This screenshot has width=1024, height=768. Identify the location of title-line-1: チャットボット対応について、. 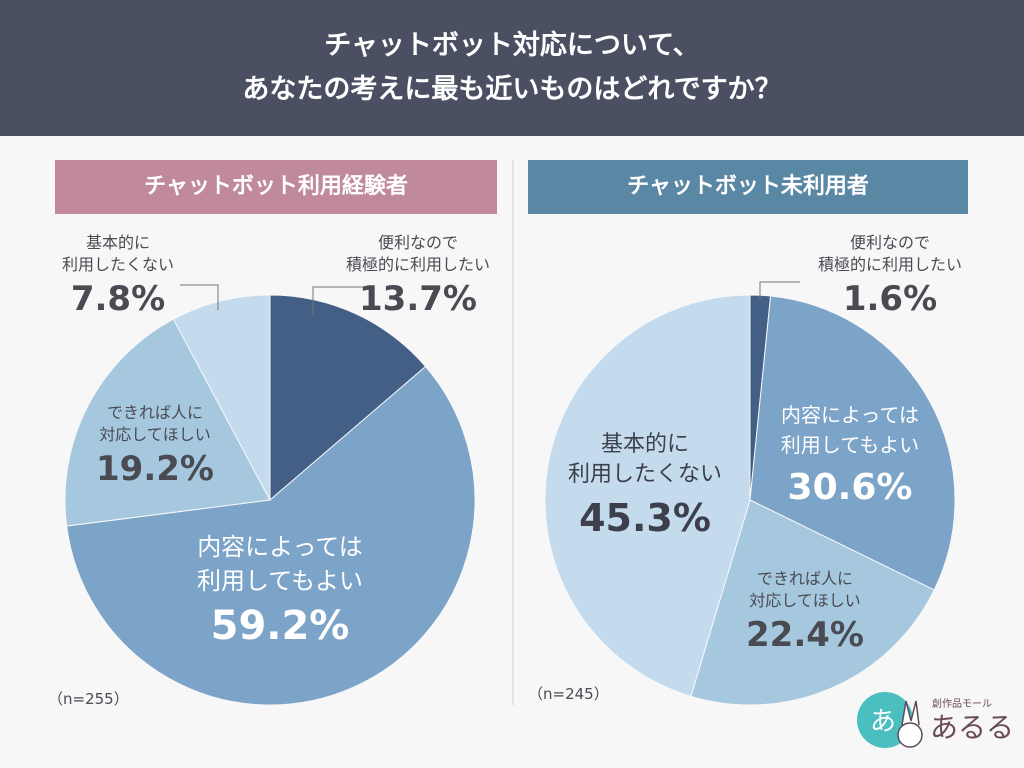
(512, 45).